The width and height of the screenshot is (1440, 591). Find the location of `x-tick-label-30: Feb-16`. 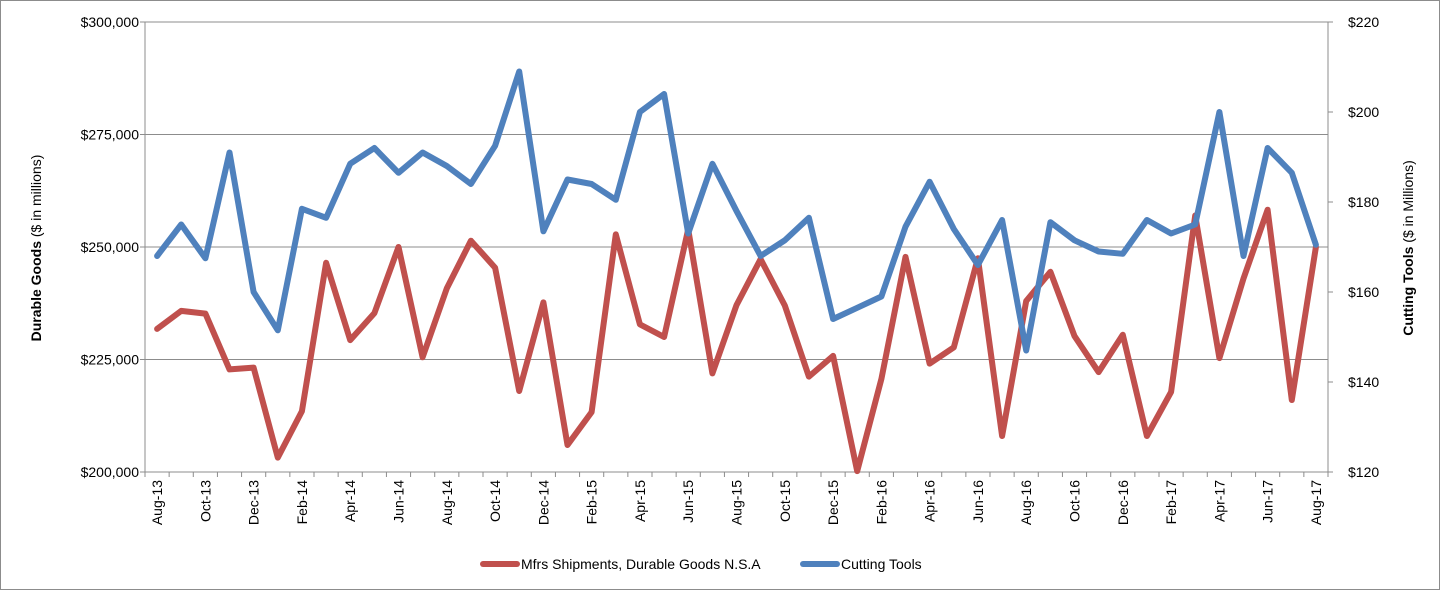

x-tick-label-30: Feb-16 is located at coordinates (881, 502).